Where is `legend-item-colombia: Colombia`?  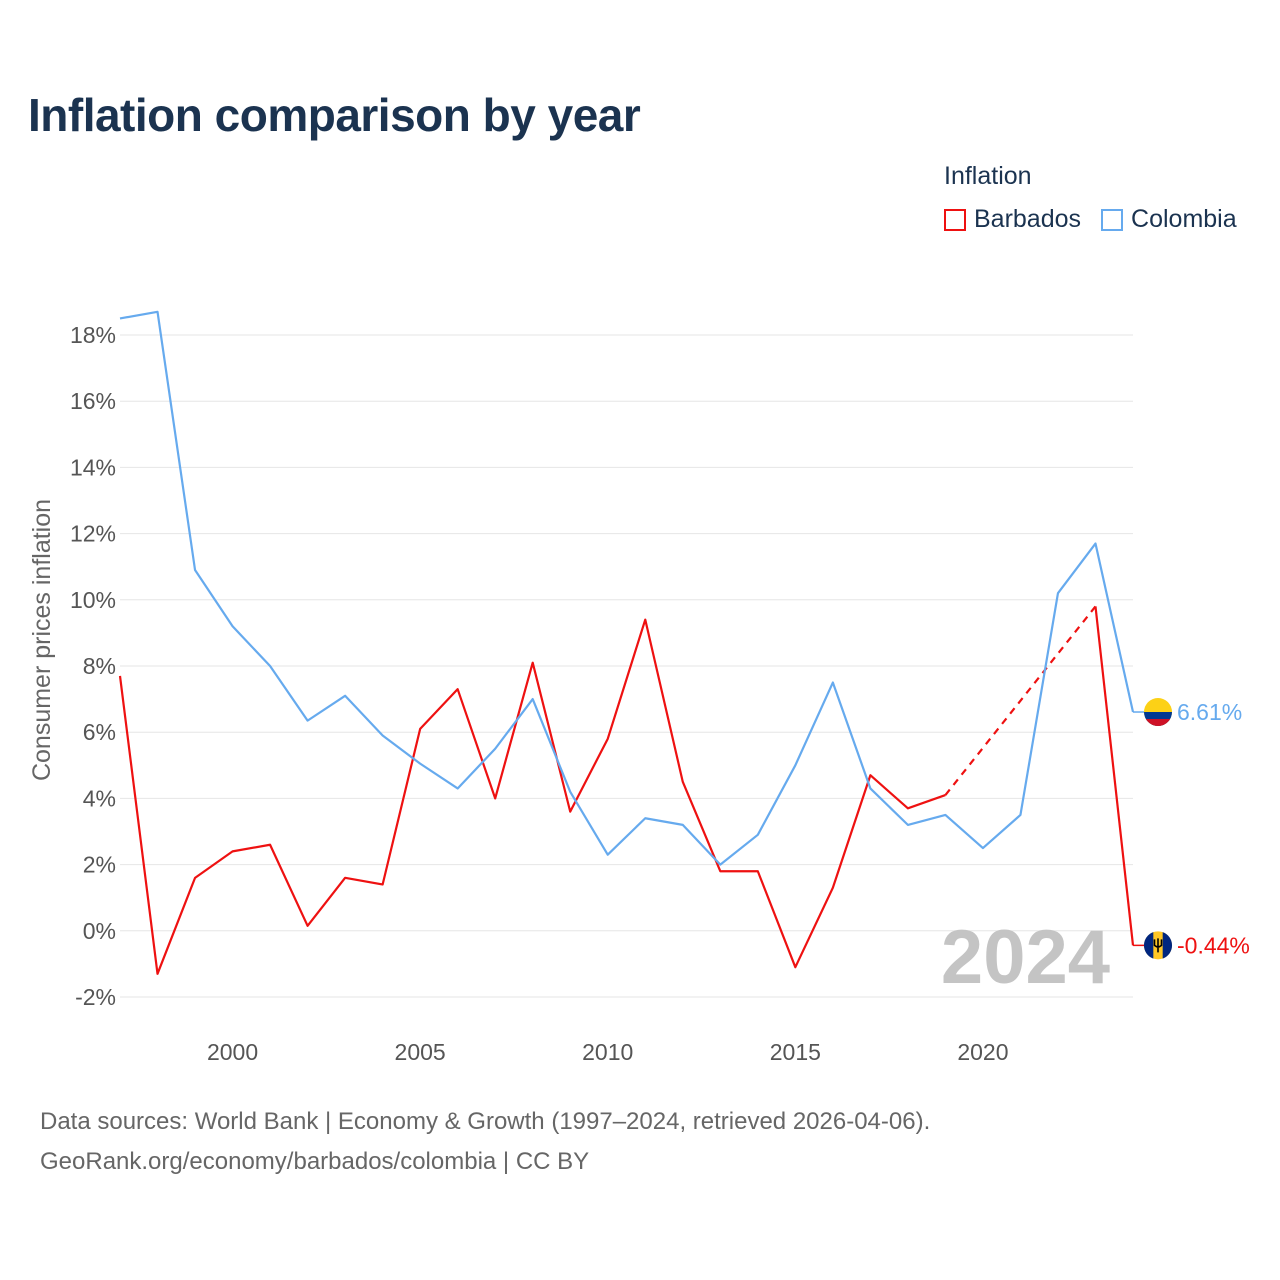 legend-item-colombia: Colombia is located at coordinates (1169, 219).